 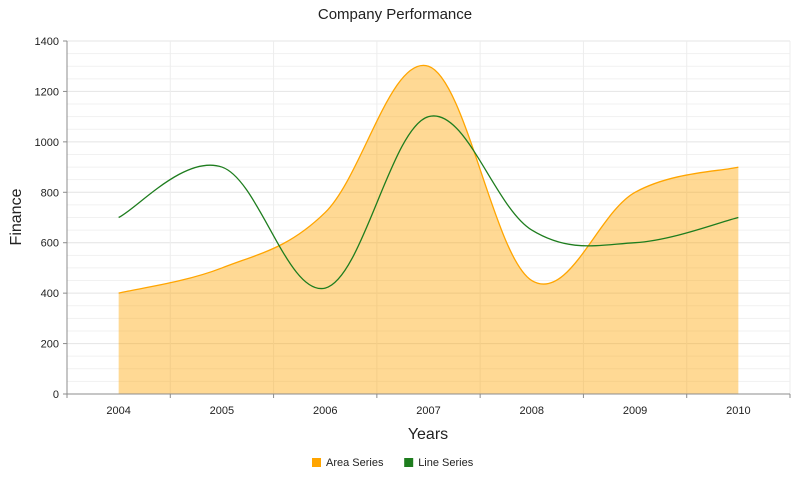 I want to click on x-axis-label: Years, so click(x=428, y=434).